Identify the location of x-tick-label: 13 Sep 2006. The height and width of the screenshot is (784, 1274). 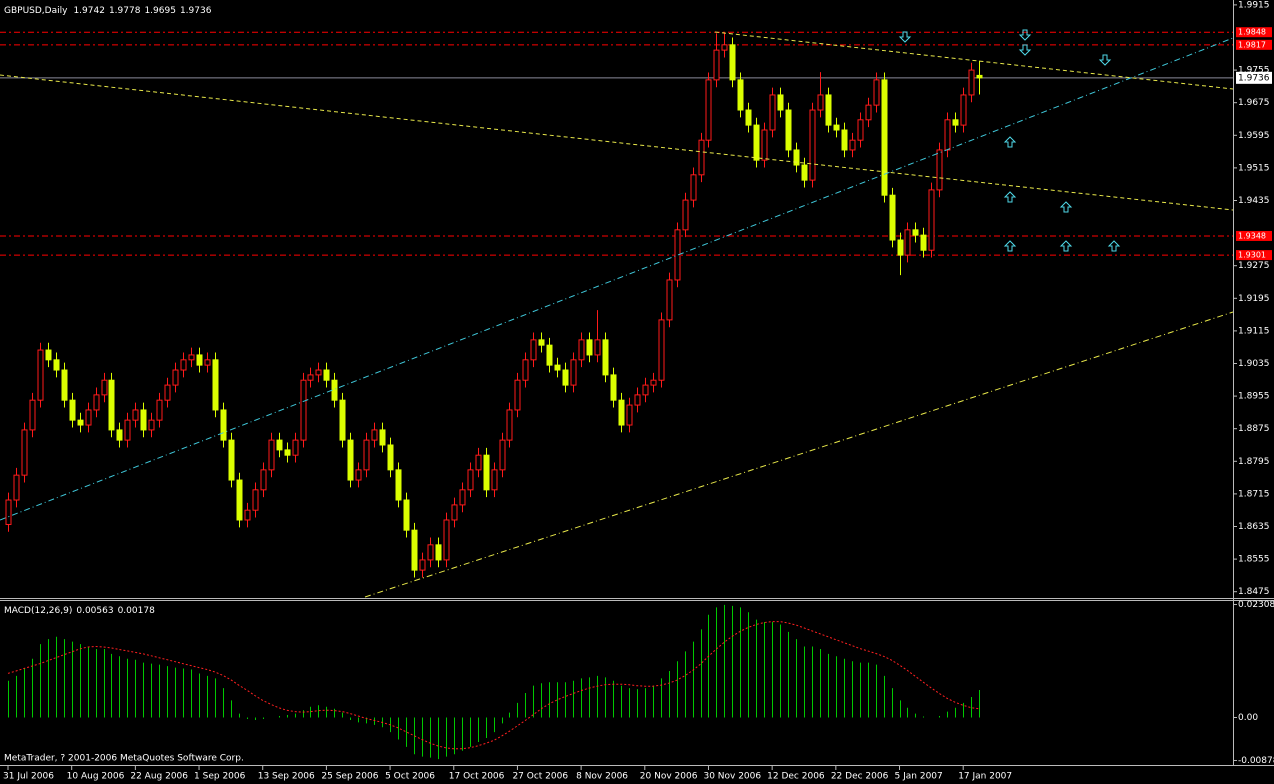
(286, 777).